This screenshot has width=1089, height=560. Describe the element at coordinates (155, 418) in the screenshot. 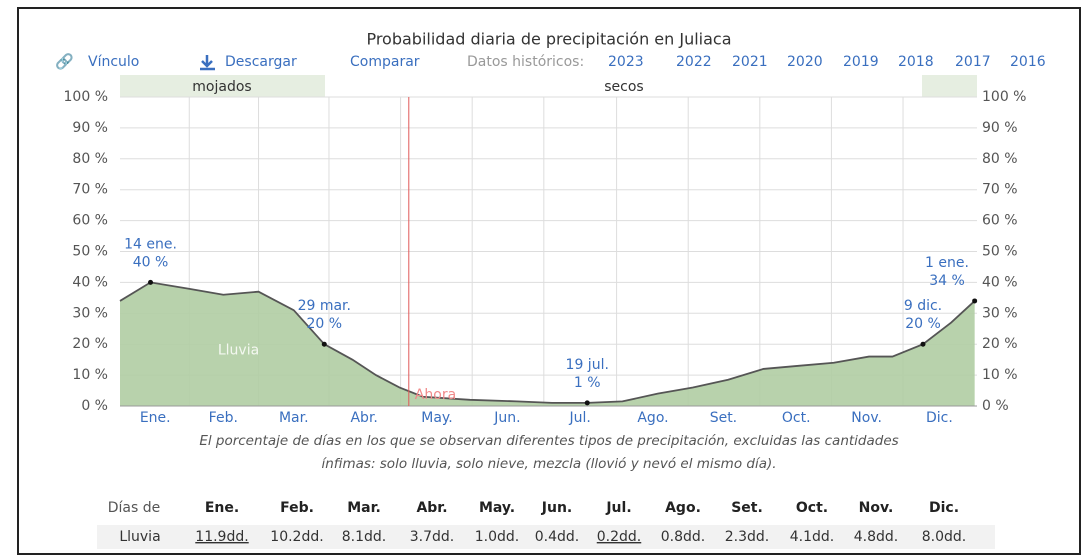

I see `x-tick-label: Ene.` at that location.